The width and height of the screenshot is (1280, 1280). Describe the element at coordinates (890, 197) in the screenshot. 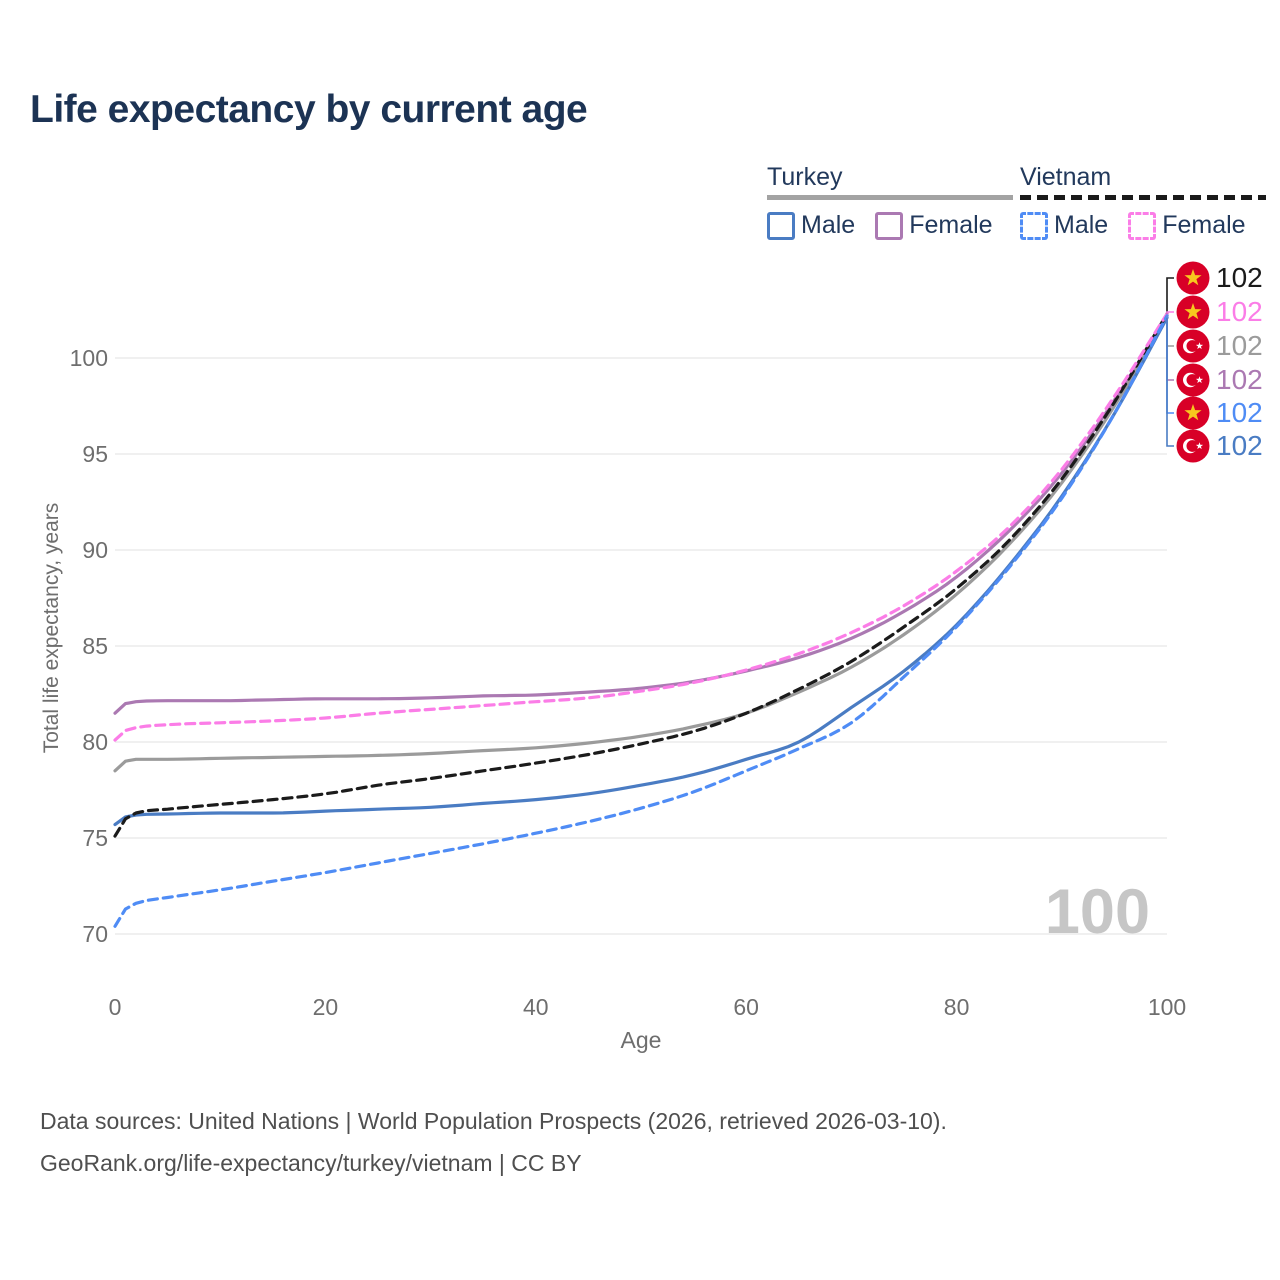

I see `legend-underline-turkey-solid` at that location.